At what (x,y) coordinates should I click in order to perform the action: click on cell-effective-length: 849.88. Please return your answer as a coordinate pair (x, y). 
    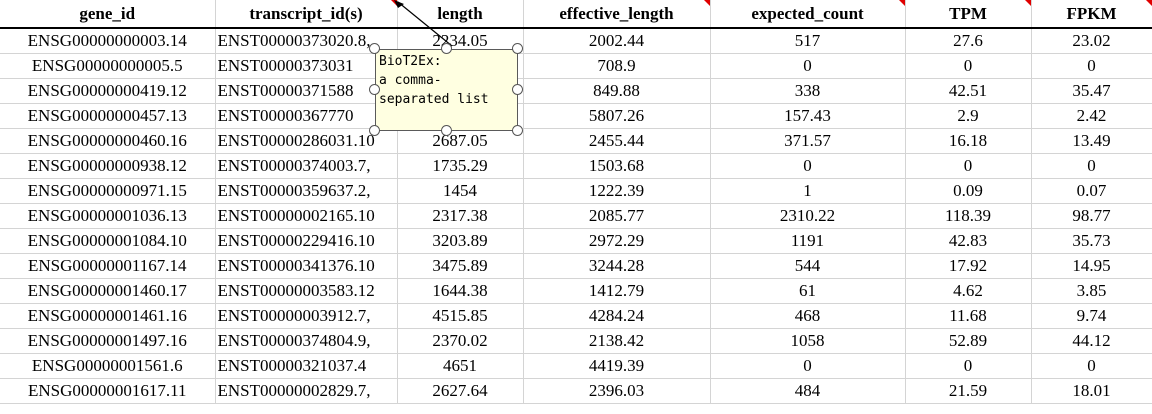
    Looking at the image, I should click on (617, 91).